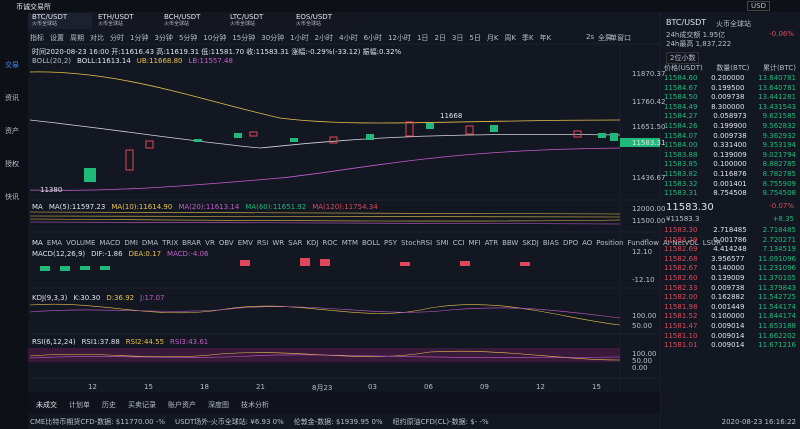 The image size is (800, 429). Describe the element at coordinates (730, 146) in the screenshot. I see `ob-row: 11584.00 0.331400 9.353194` at that location.